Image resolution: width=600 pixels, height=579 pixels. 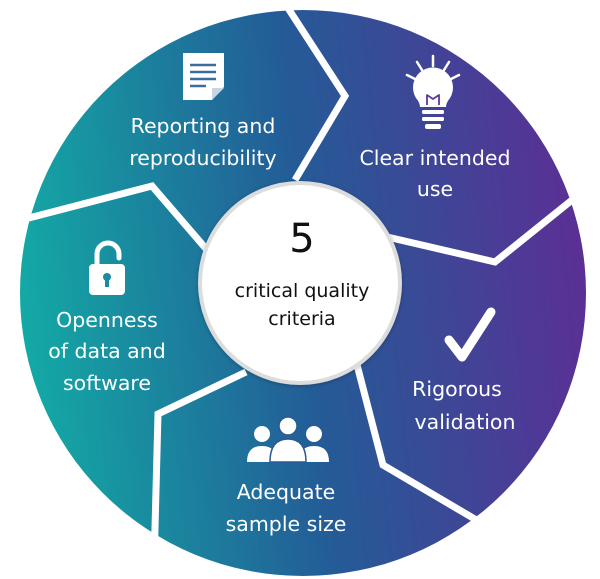 What do you see at coordinates (457, 389) in the screenshot?
I see `validation-label-line-1: Rigorous` at bounding box center [457, 389].